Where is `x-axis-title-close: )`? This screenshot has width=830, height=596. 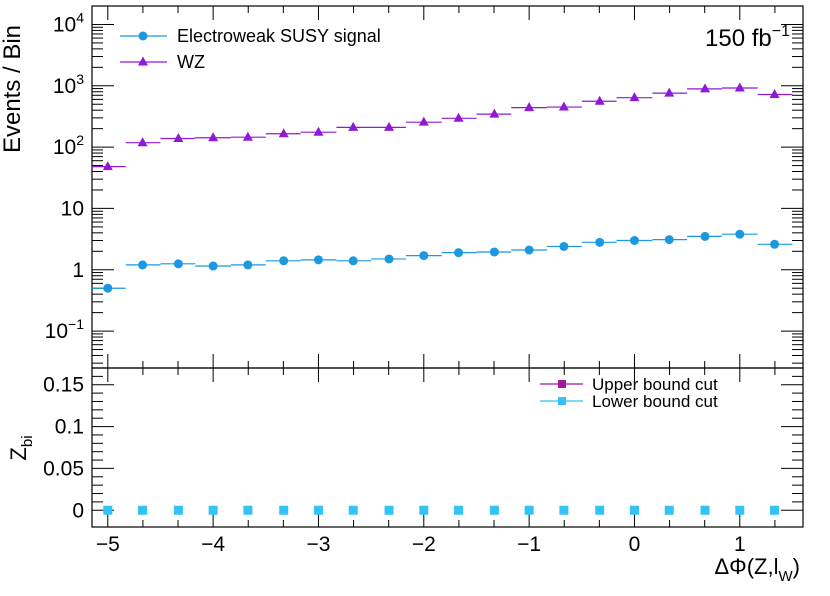
x-axis-title-close: ) is located at coordinates (796, 566).